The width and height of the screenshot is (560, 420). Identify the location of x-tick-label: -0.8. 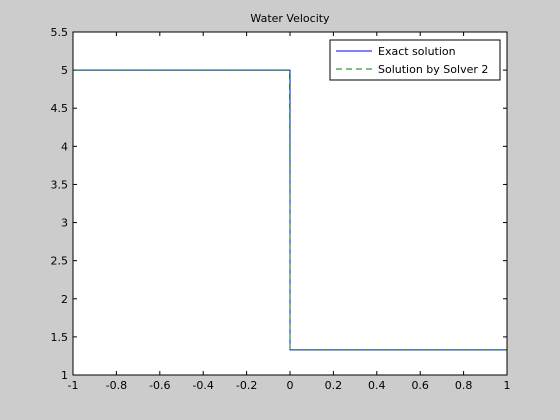
(116, 385).